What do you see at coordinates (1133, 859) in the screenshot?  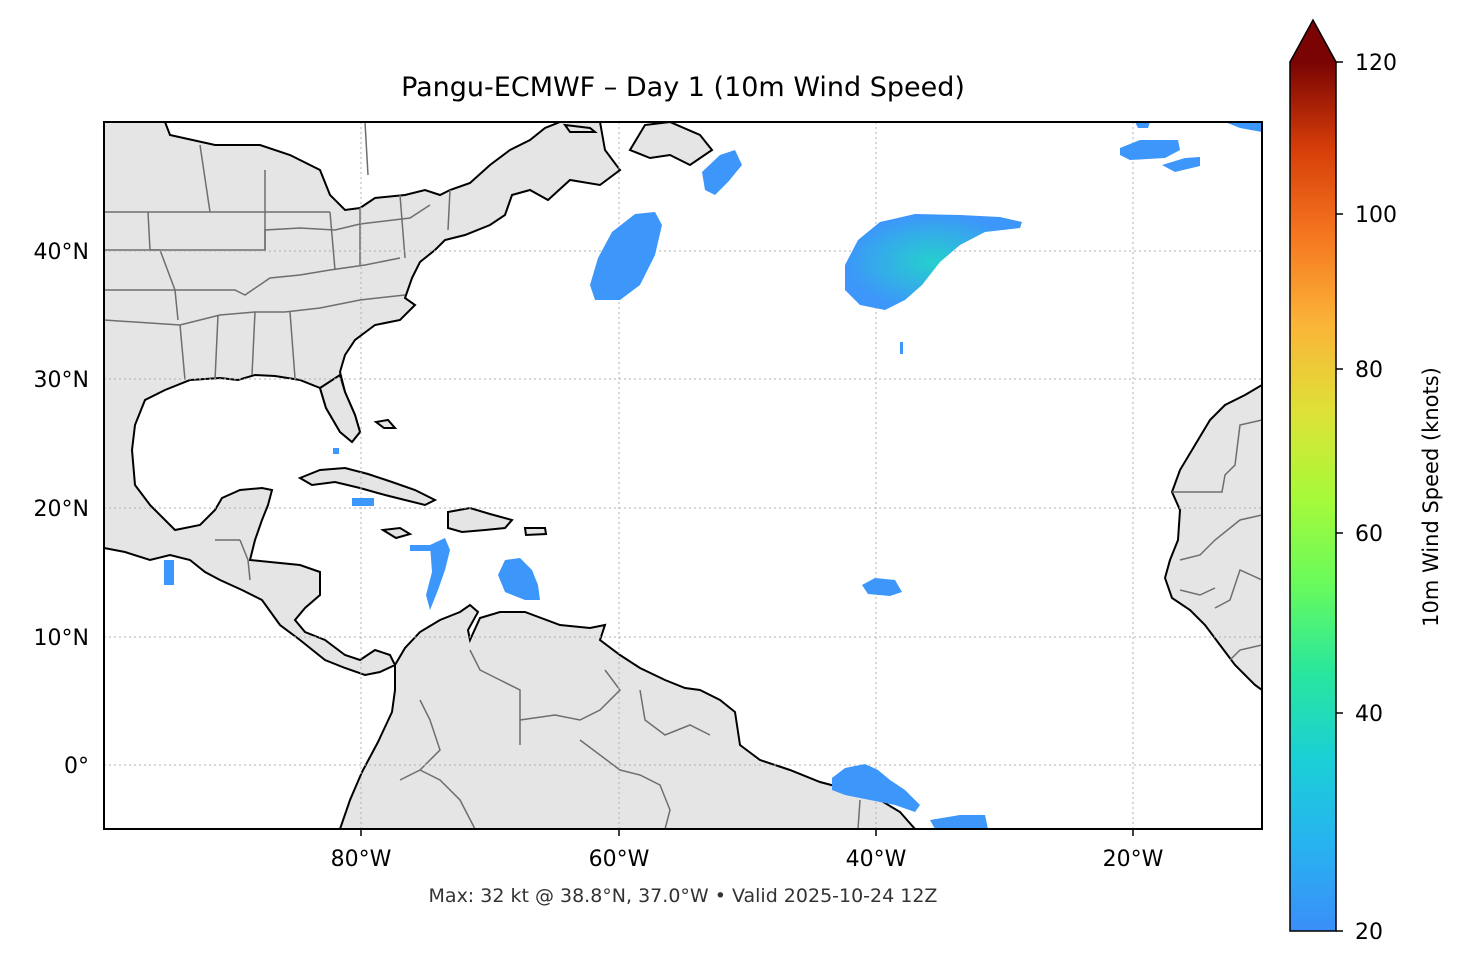 I see `x-tick-label: 20°W` at bounding box center [1133, 859].